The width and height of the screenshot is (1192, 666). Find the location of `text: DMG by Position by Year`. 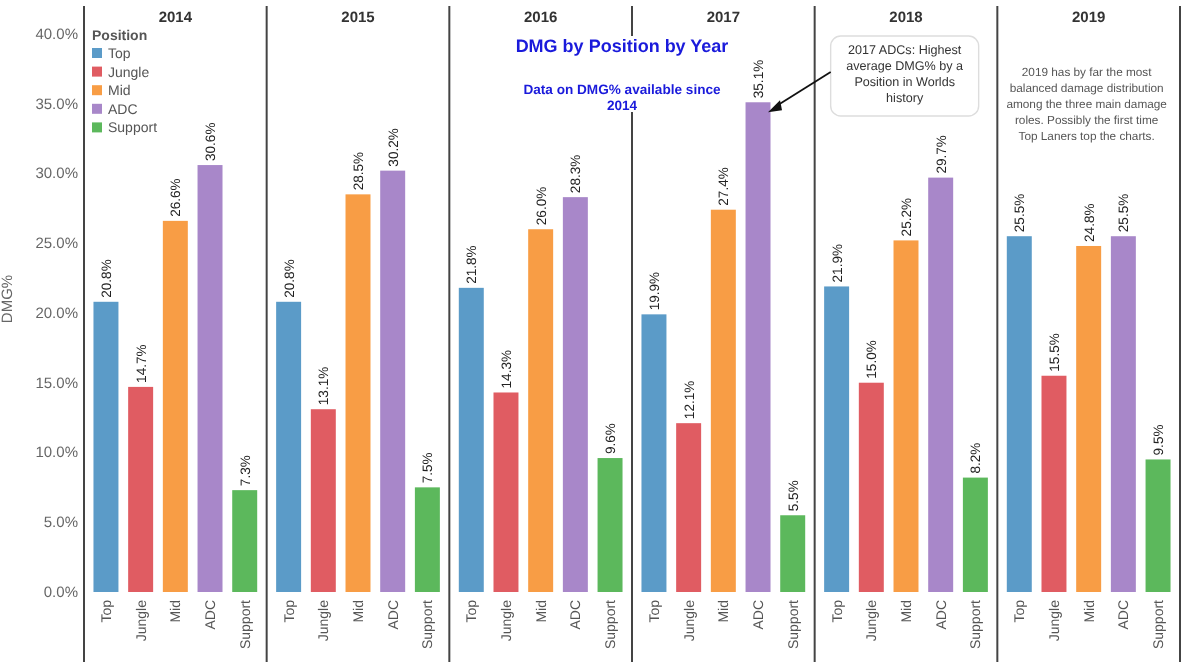

text: DMG by Position by Year is located at coordinates (622, 46).